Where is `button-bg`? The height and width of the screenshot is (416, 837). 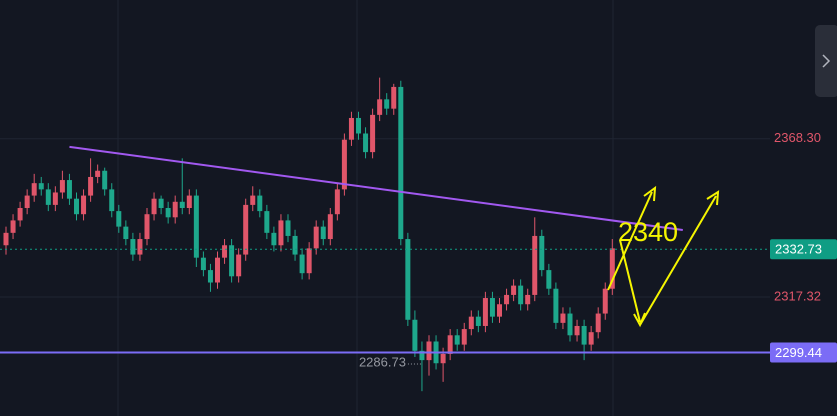
button-bg is located at coordinates (826, 61).